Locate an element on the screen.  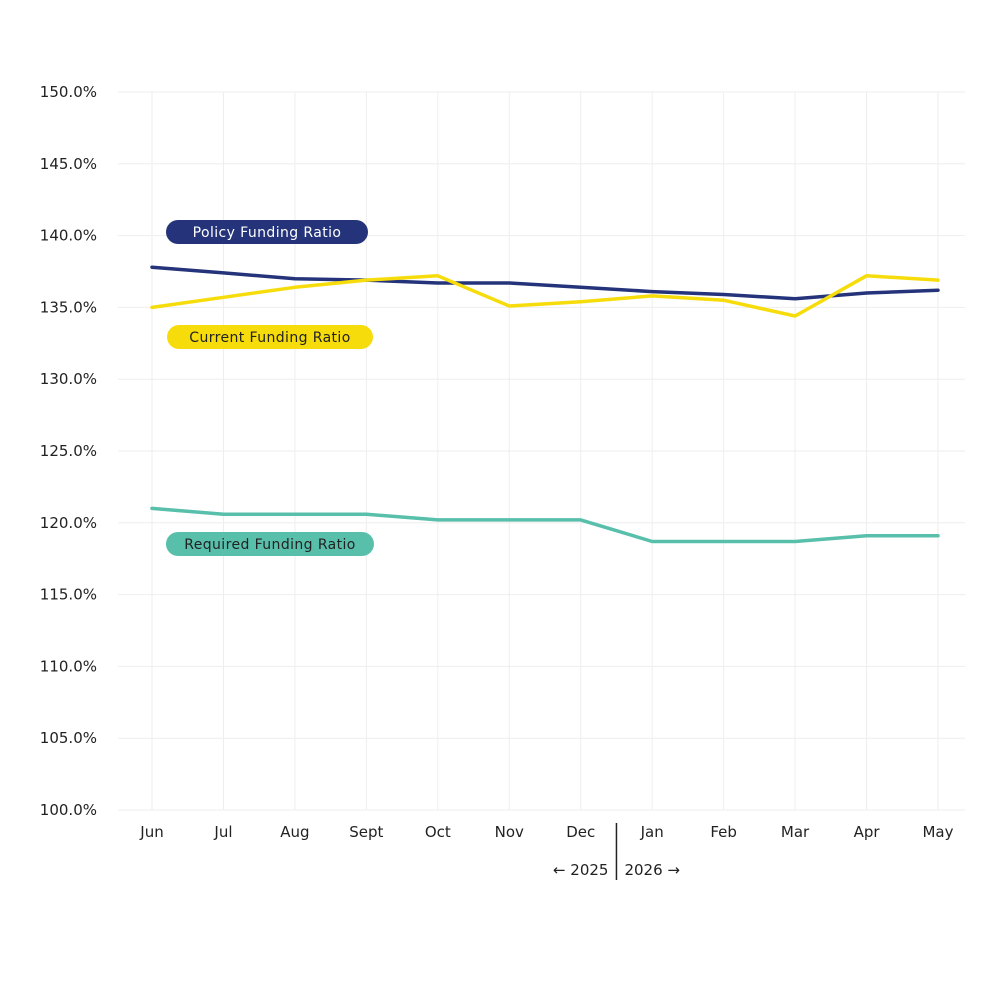
y-tick-label: 150.0% is located at coordinates (68, 92).